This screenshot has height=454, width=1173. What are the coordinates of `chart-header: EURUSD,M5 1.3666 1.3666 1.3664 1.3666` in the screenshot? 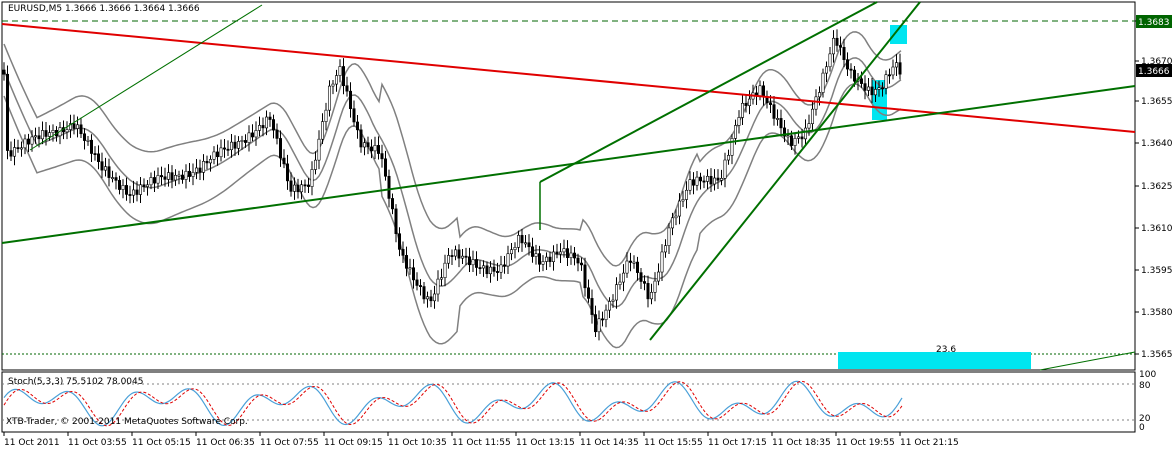 It's located at (104, 9).